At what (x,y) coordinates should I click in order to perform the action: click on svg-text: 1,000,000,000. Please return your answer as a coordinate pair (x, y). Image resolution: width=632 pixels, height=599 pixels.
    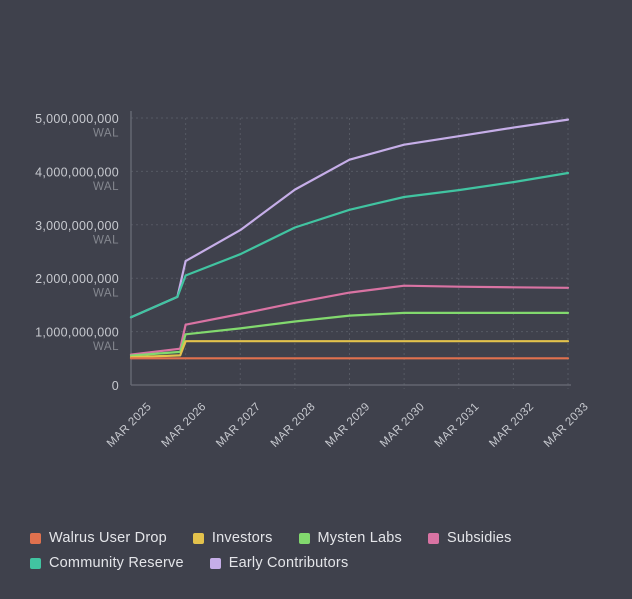
    Looking at the image, I should click on (77, 333).